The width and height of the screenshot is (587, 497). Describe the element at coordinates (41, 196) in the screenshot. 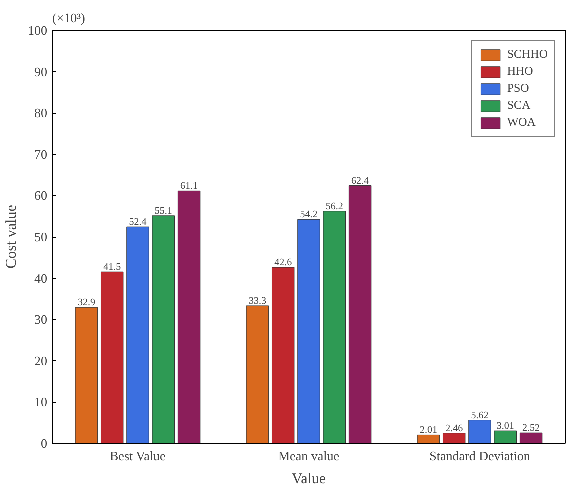

I see `y-tick-label: 60` at that location.